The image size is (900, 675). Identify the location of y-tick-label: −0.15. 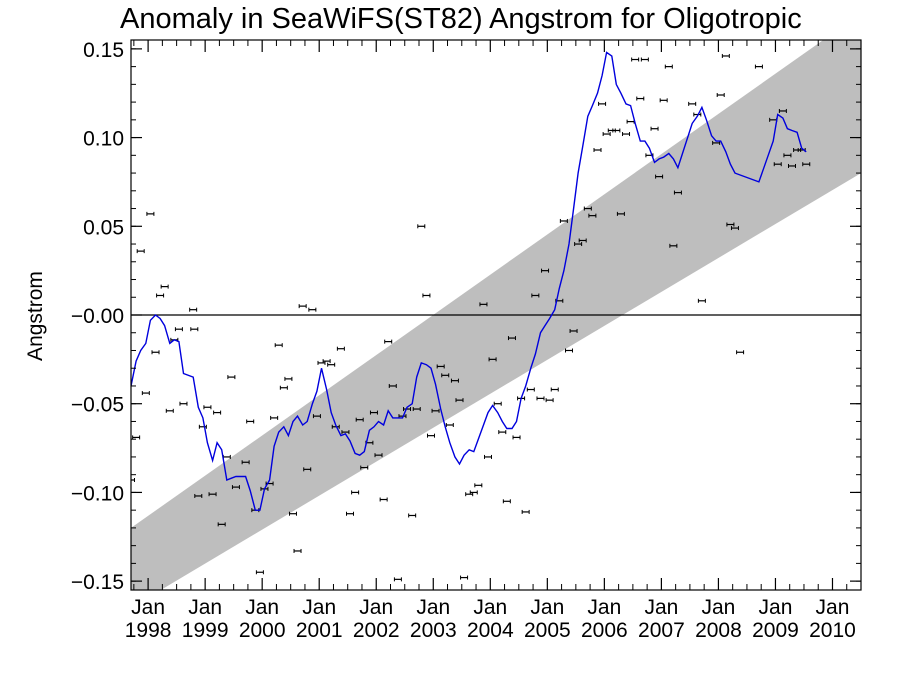
(97, 582).